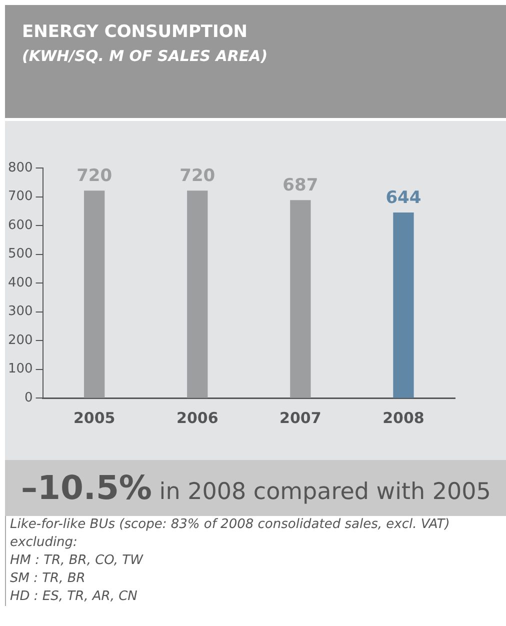  Describe the element at coordinates (48, 579) in the screenshot. I see `text: SM : TR, BR` at that location.